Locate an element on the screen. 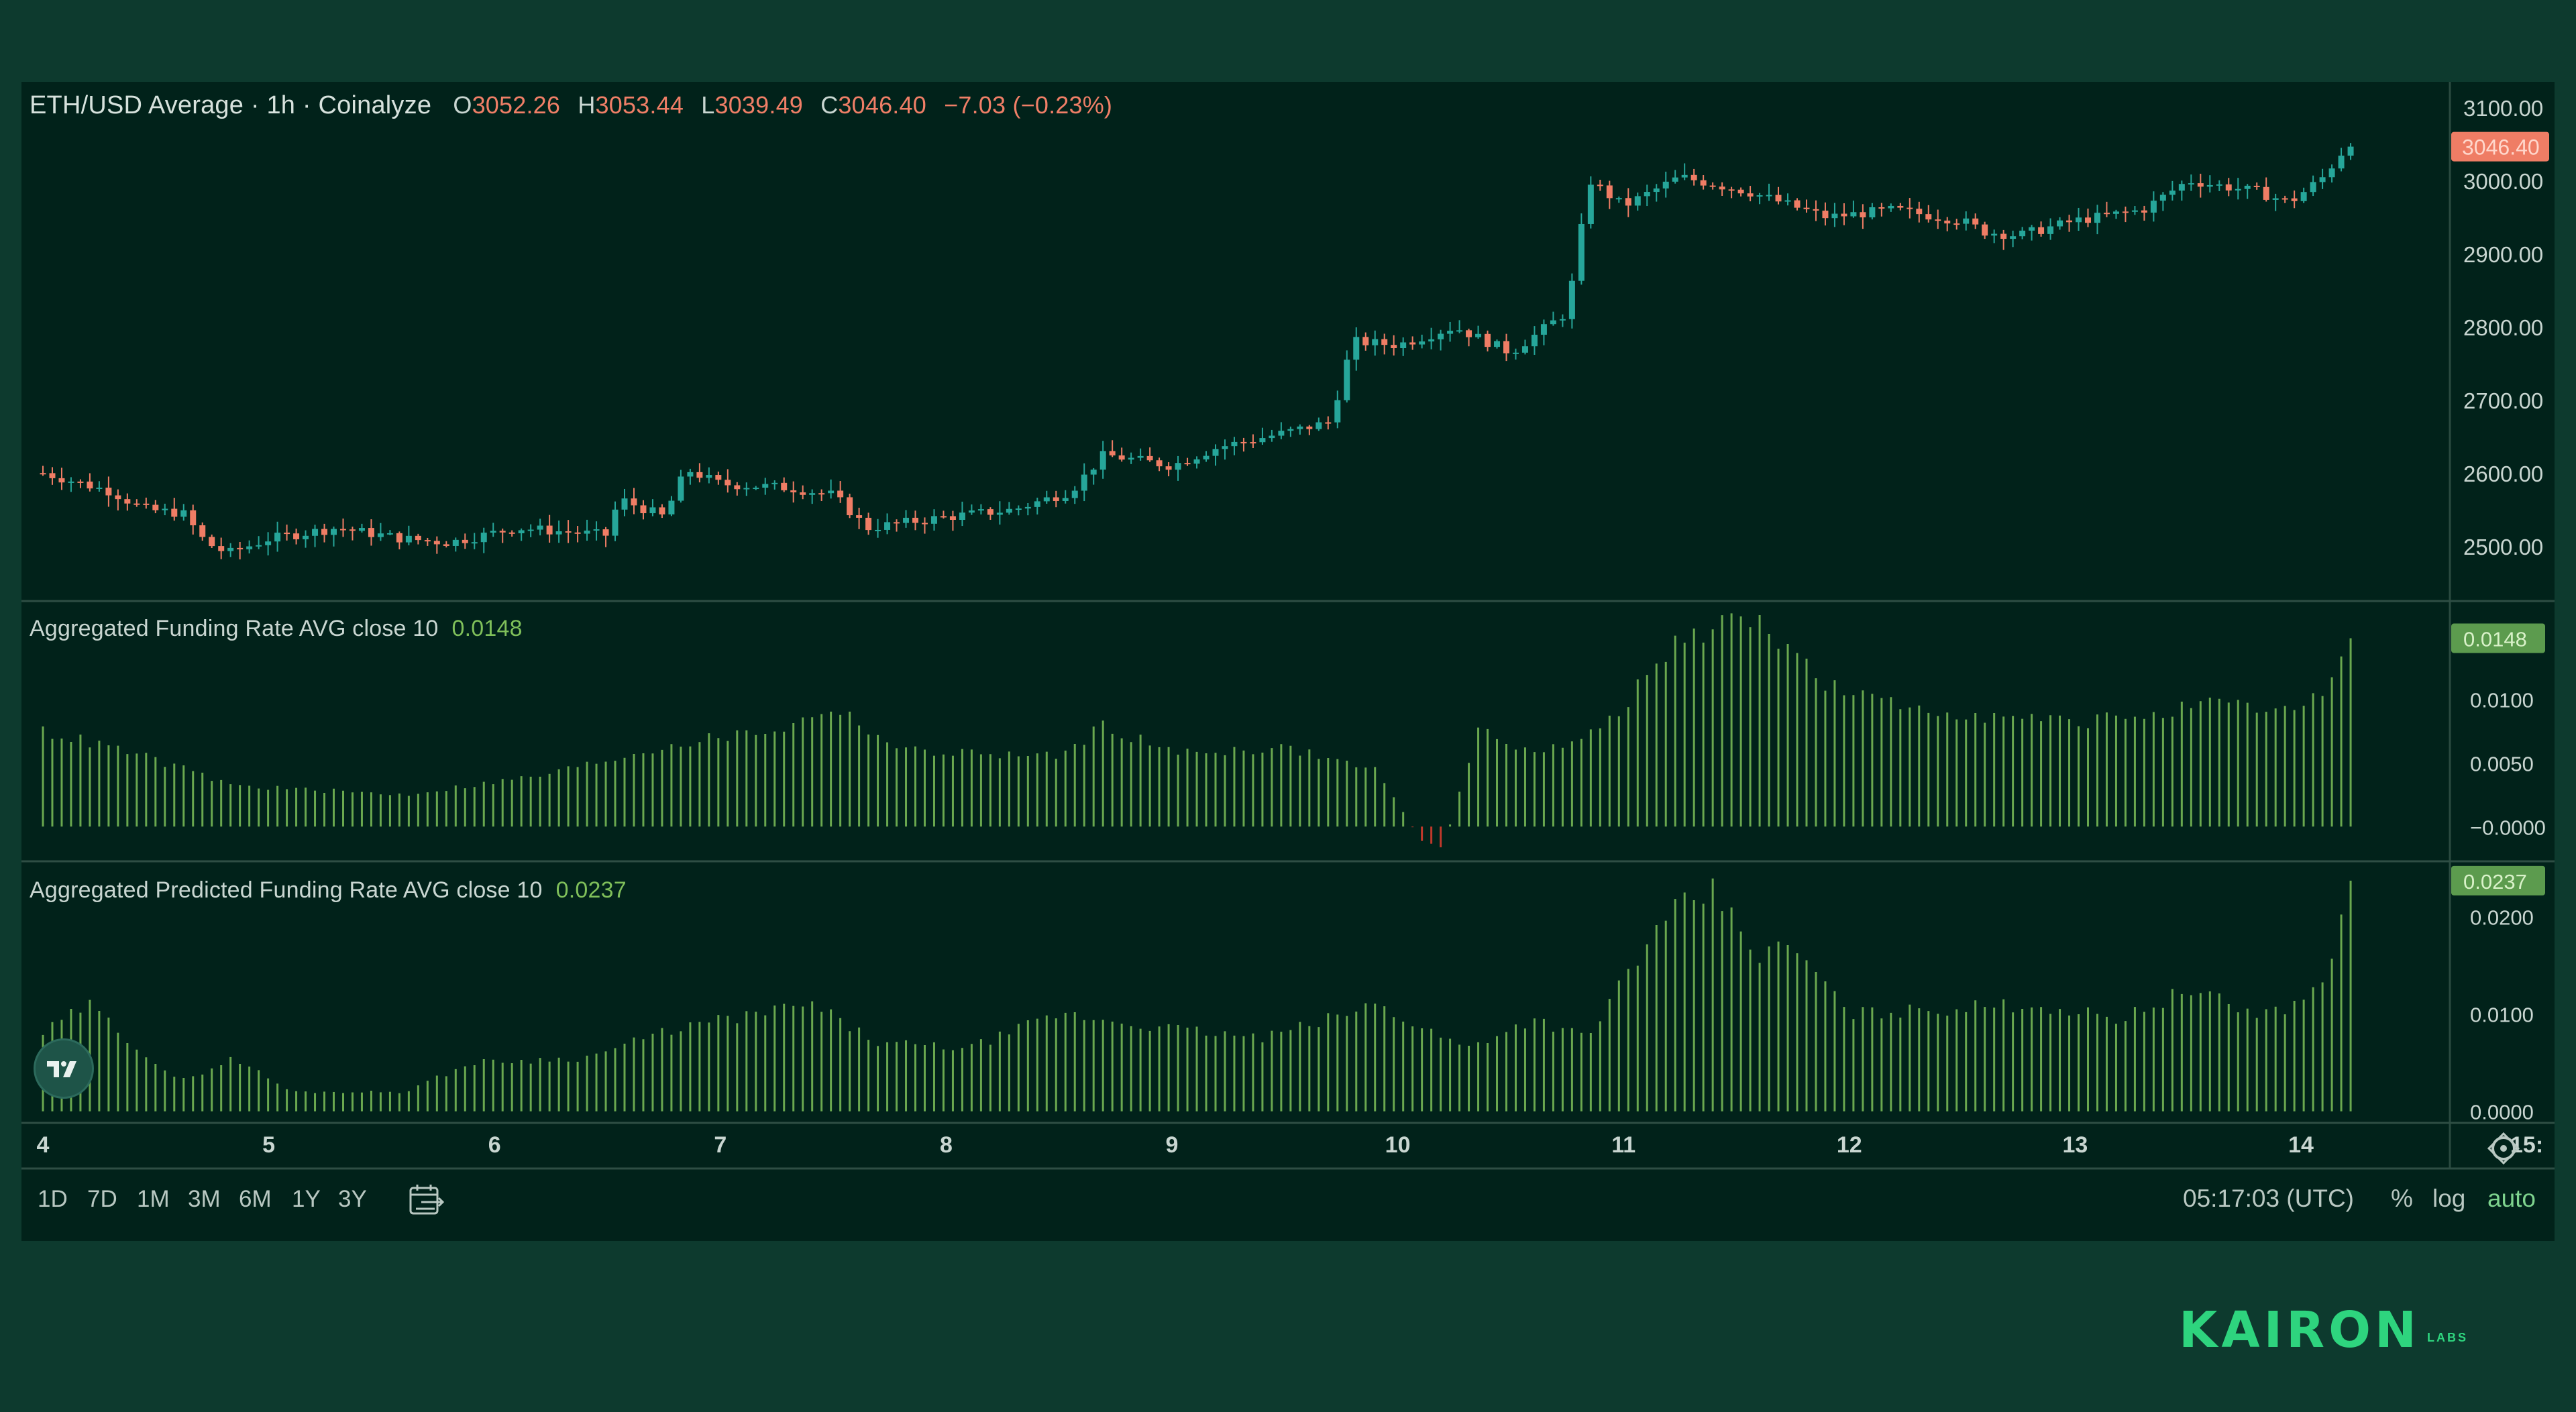  tradingview-logo-icon is located at coordinates (64, 1068).